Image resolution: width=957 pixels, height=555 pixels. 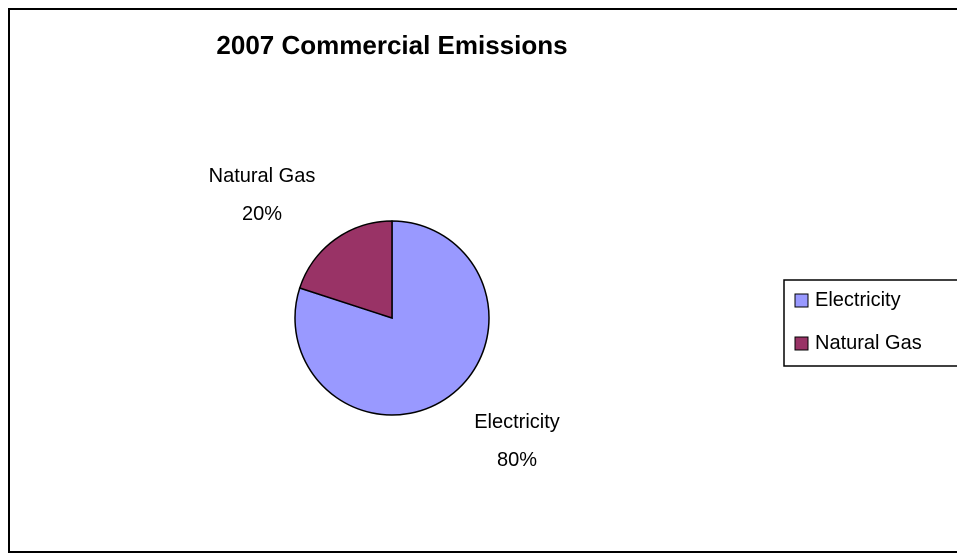 I want to click on legend-swatch-natural-gas, so click(x=801, y=343).